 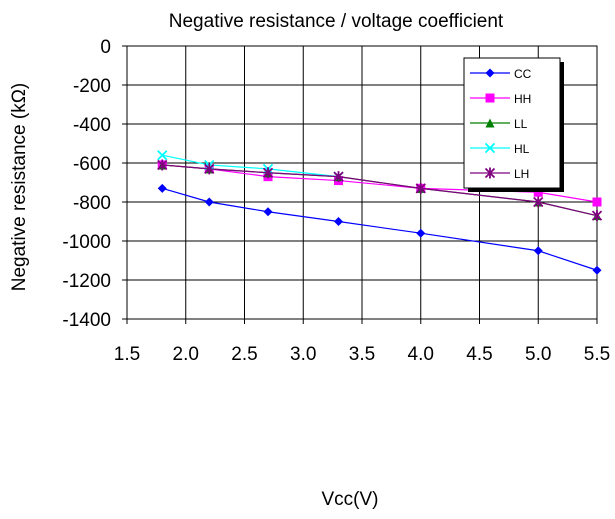 I want to click on x-tick-label: 2.5, so click(x=244, y=354).